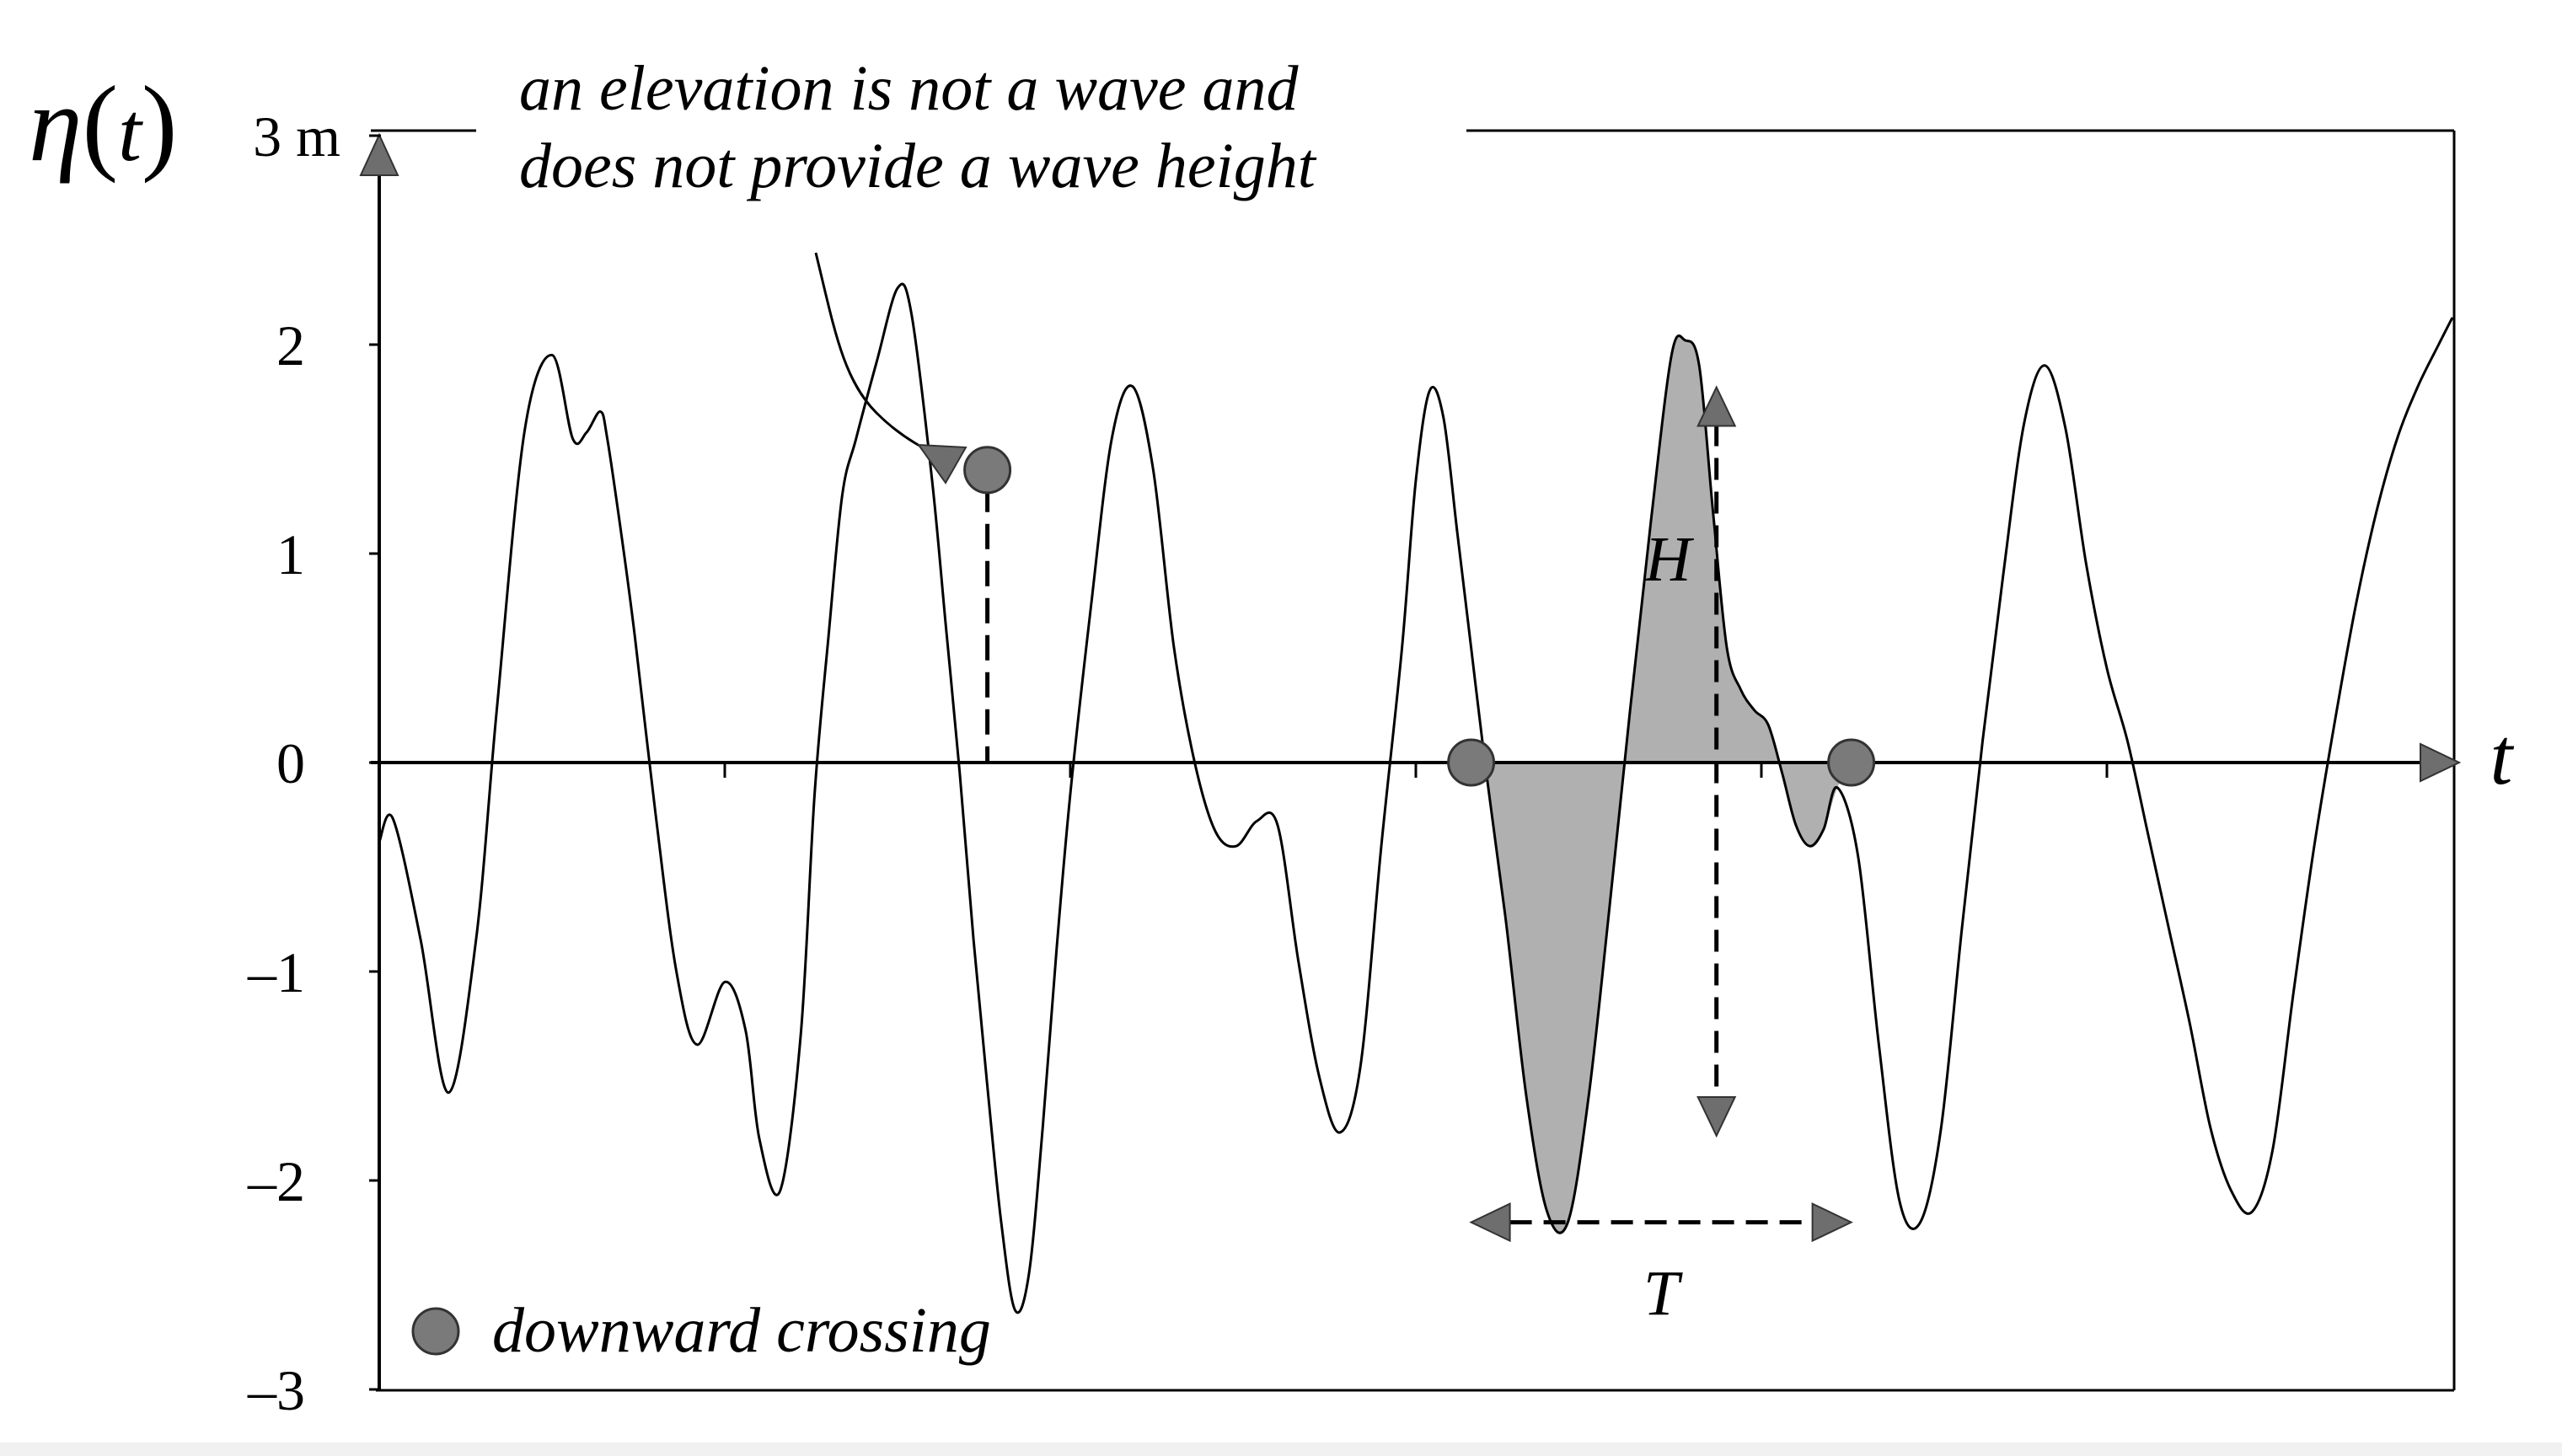  What do you see at coordinates (2502, 756) in the screenshot?
I see `x-axis-label: t` at bounding box center [2502, 756].